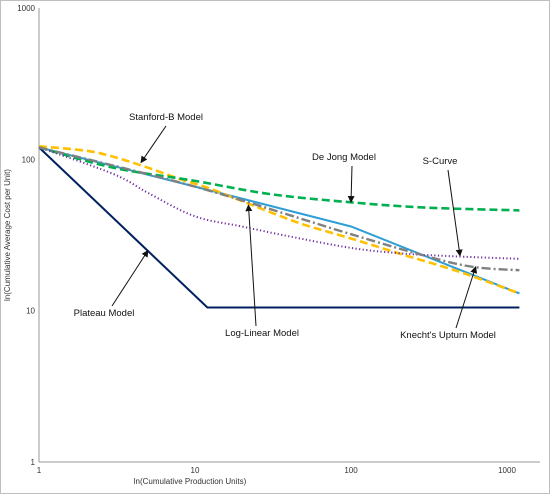  Describe the element at coordinates (195, 470) in the screenshot. I see `x-tick-label: 10` at that location.